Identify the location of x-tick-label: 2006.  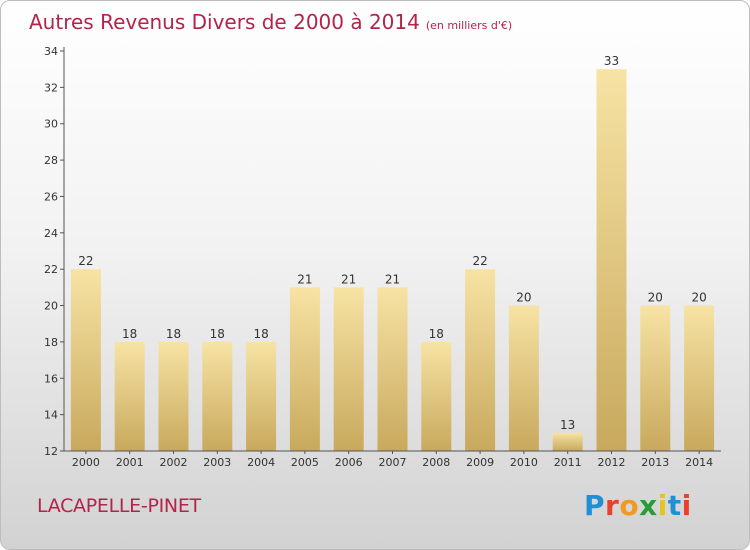
(349, 462).